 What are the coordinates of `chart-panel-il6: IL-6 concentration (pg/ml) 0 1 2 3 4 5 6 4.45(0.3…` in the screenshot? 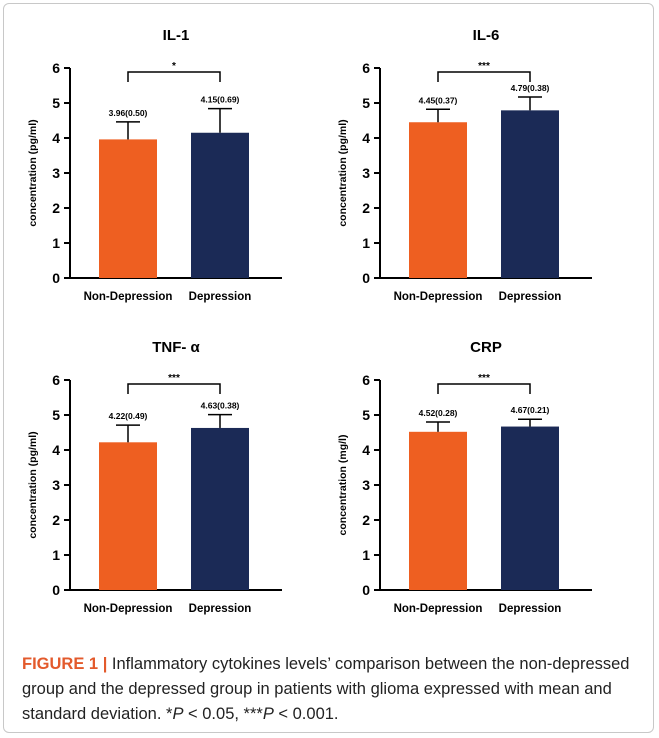 It's located at (464, 165).